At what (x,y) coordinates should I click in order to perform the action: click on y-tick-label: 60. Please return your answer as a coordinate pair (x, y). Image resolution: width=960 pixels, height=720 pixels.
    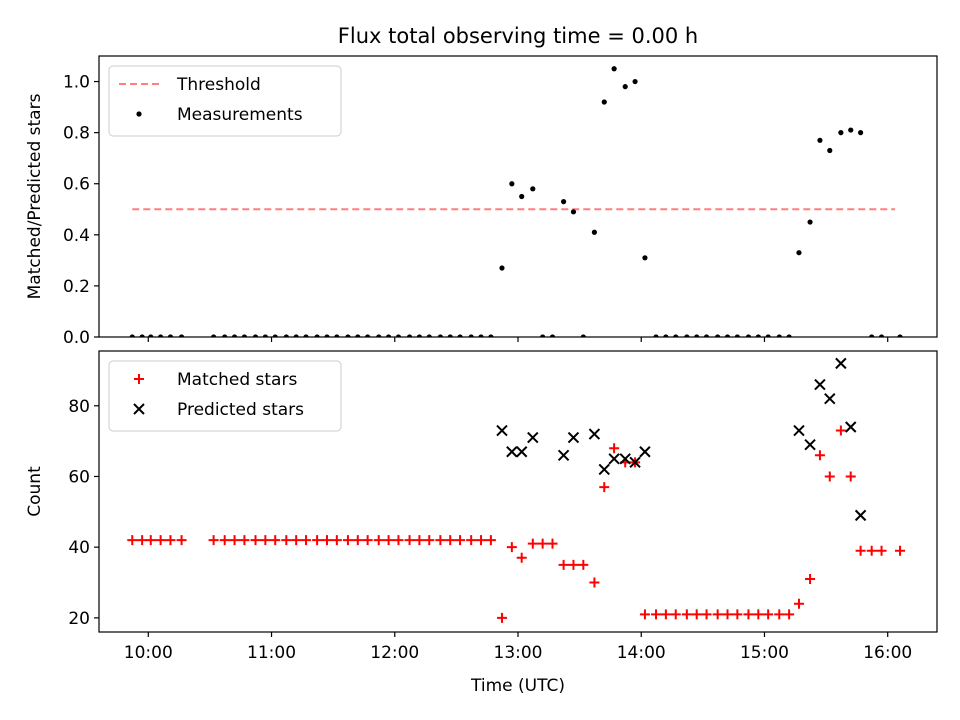
    Looking at the image, I should click on (79, 477).